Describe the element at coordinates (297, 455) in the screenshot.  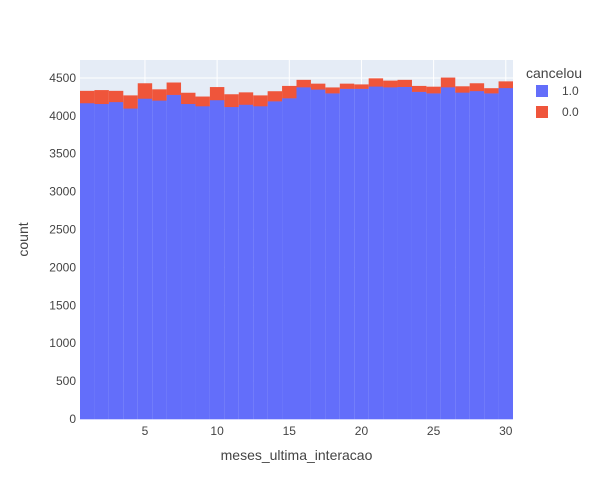
I see `x-axis-title: meses_ultima_interacao` at that location.